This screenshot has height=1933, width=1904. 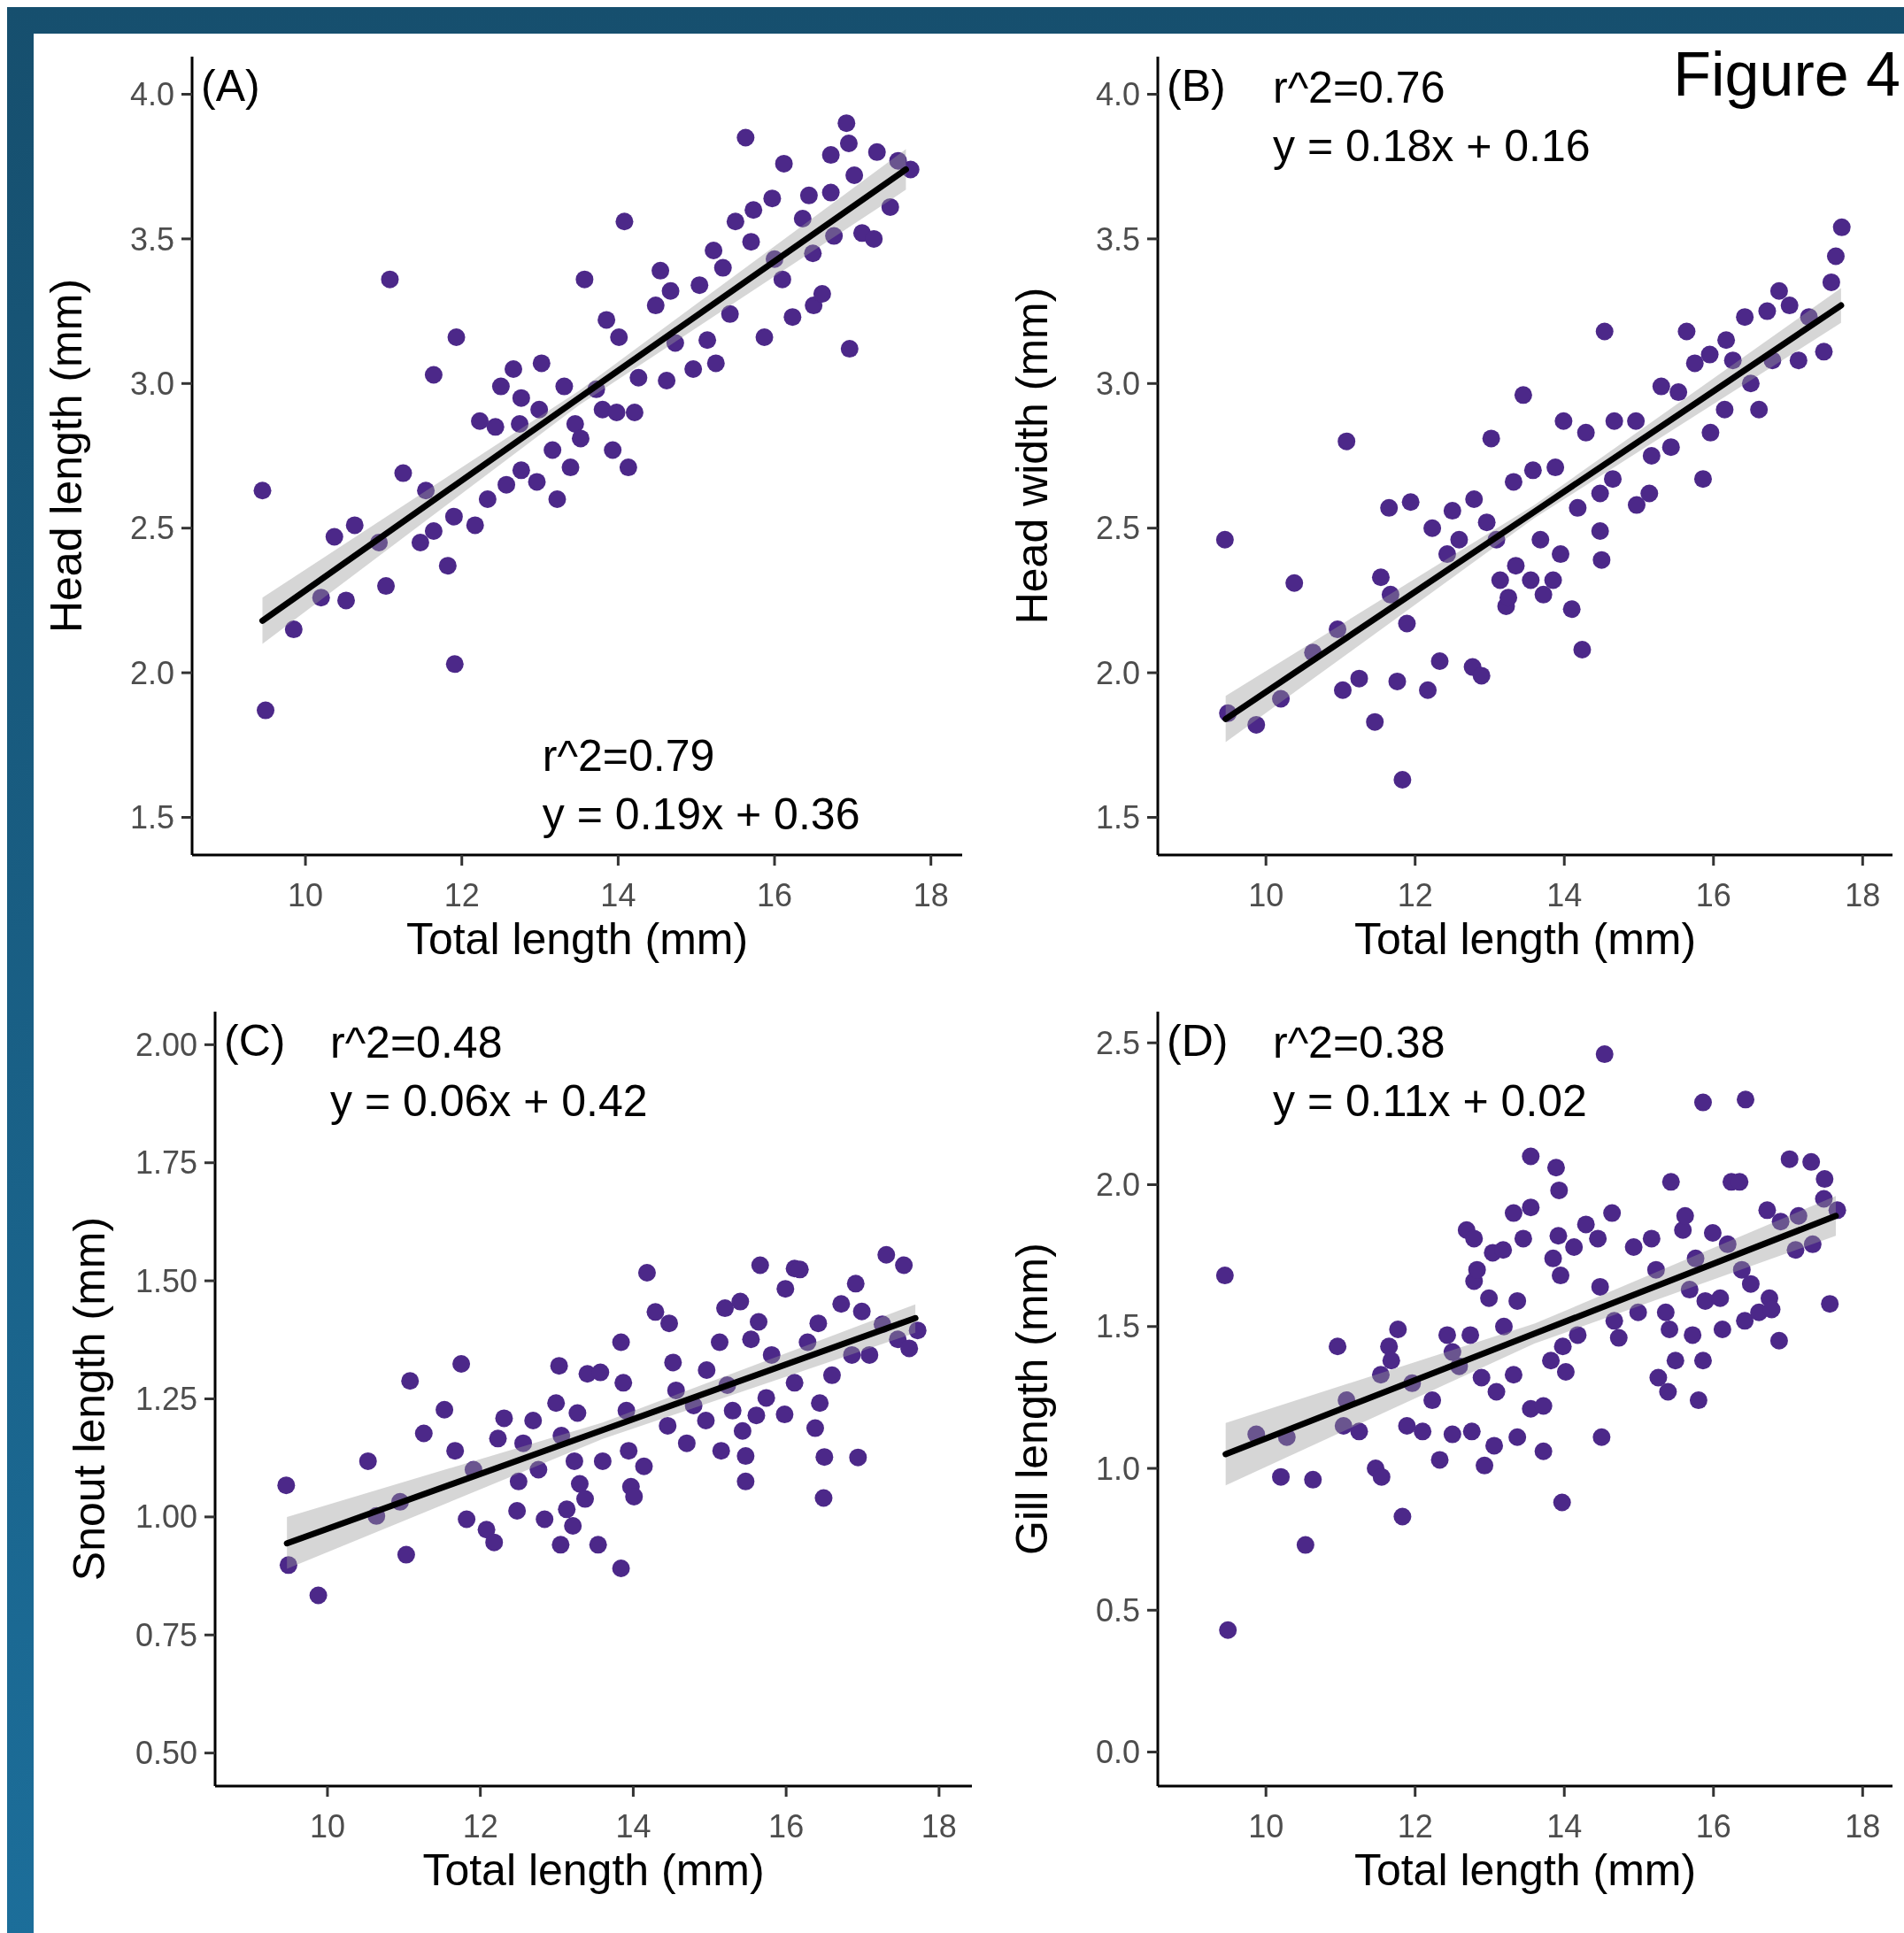 What do you see at coordinates (489, 1101) in the screenshot?
I see `annotation: y = 0.06x + 0.42` at bounding box center [489, 1101].